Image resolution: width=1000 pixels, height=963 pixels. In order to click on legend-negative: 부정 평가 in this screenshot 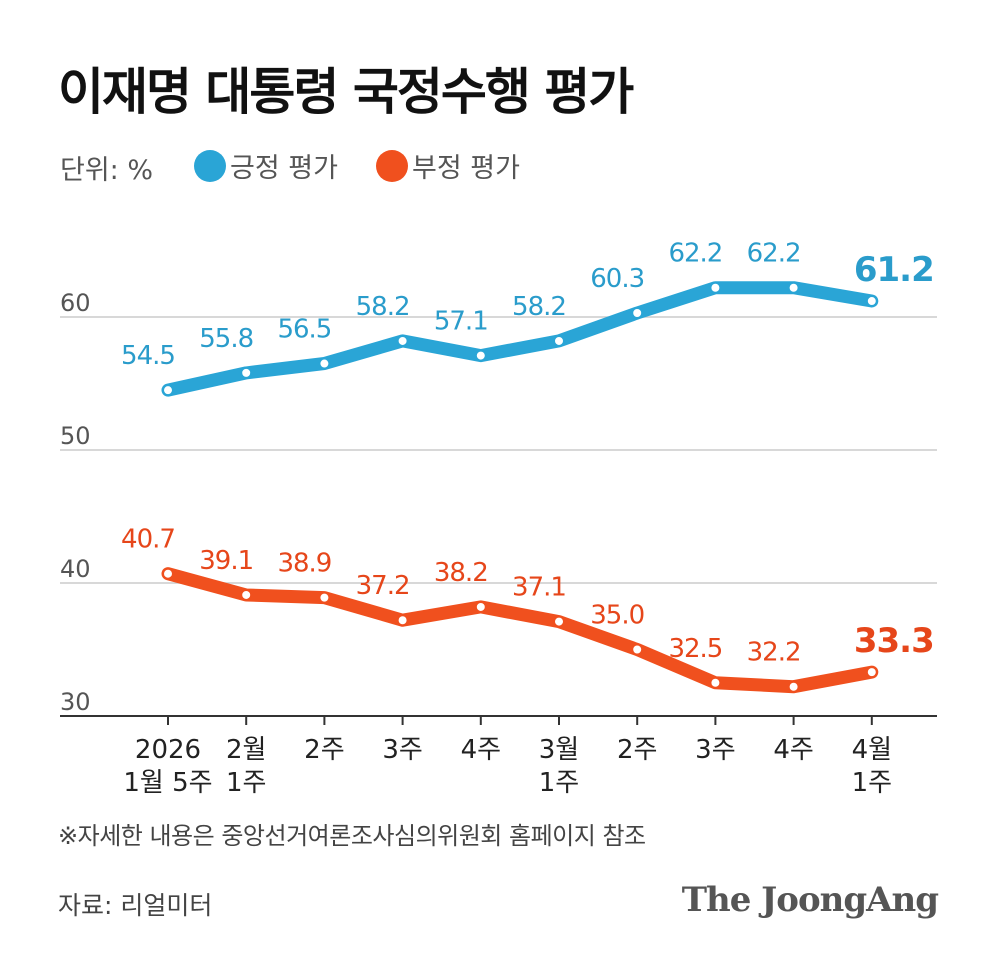, I will do `click(448, 165)`.